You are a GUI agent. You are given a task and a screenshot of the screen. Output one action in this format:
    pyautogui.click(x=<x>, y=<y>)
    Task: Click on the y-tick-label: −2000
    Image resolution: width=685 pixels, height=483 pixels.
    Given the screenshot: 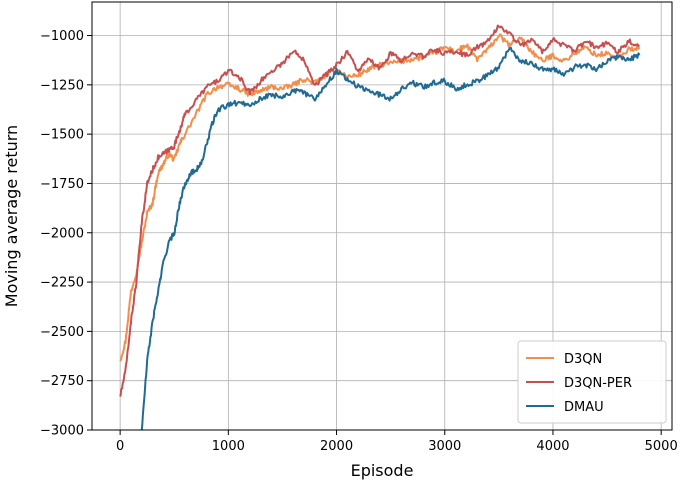 What is the action you would take?
    pyautogui.click(x=62, y=233)
    